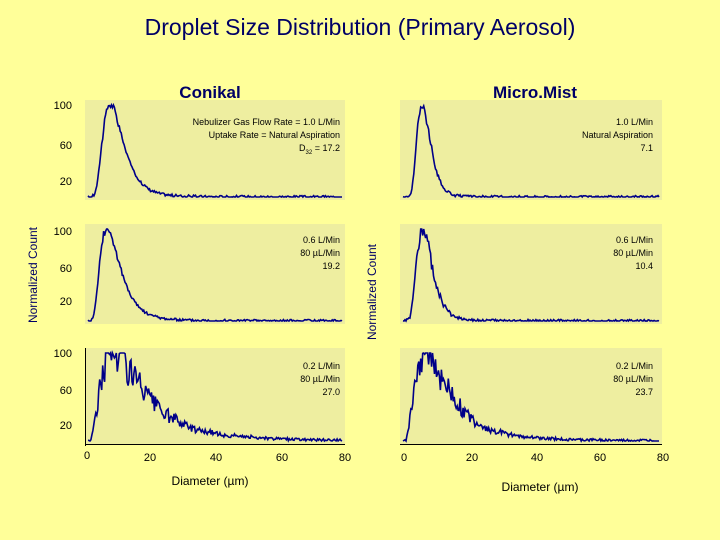 The width and height of the screenshot is (720, 540). Describe the element at coordinates (220, 379) in the screenshot. I see `panel-annotation: 0.2 L/Min 80 µL/Min 27.0` at that location.